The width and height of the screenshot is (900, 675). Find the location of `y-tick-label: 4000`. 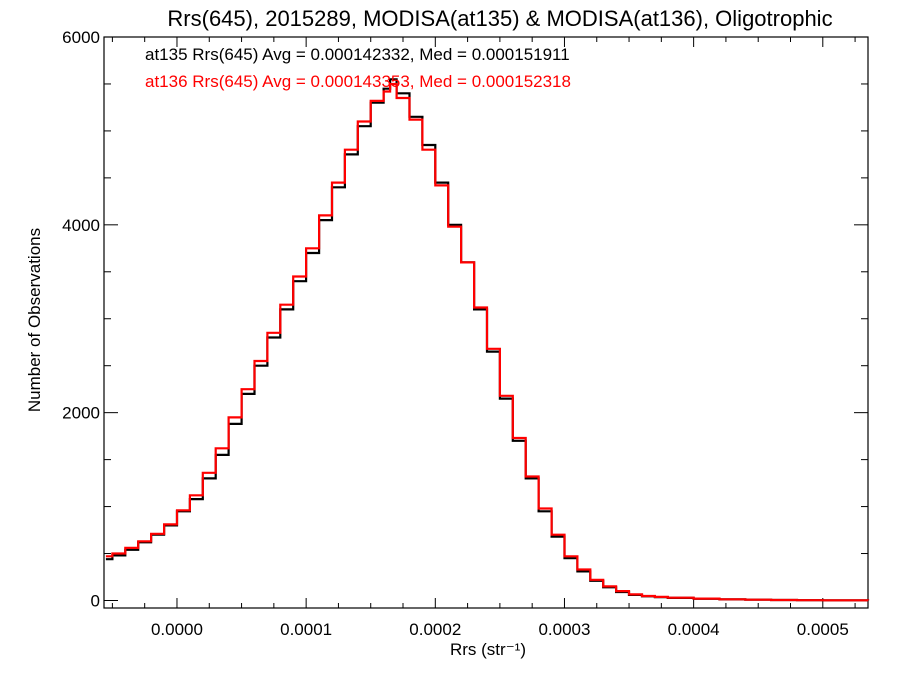

y-tick-label: 4000 is located at coordinates (81, 225).